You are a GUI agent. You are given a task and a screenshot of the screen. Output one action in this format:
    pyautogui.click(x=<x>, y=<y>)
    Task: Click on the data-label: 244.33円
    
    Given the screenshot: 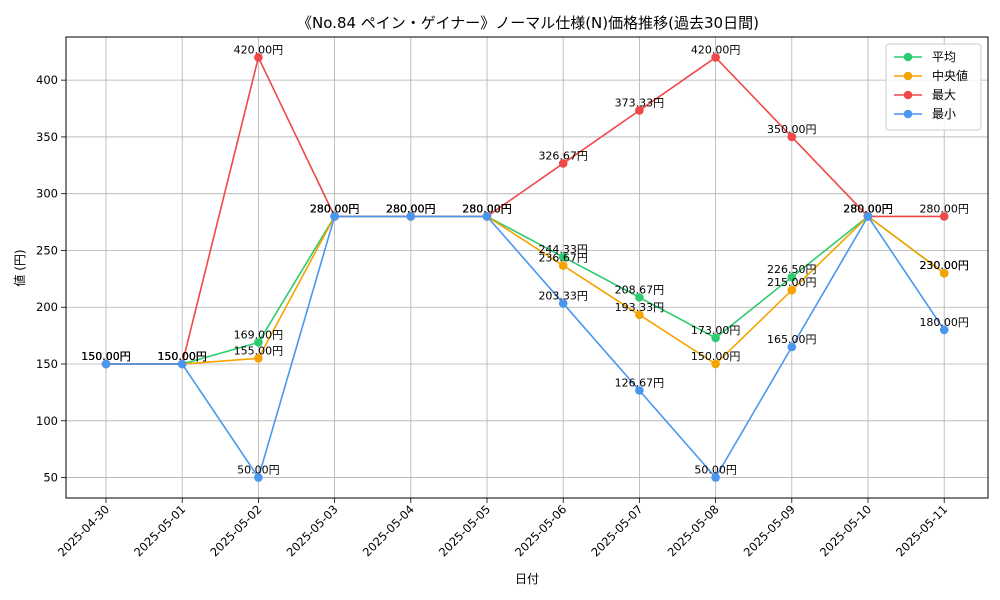 What is the action you would take?
    pyautogui.click(x=563, y=249)
    